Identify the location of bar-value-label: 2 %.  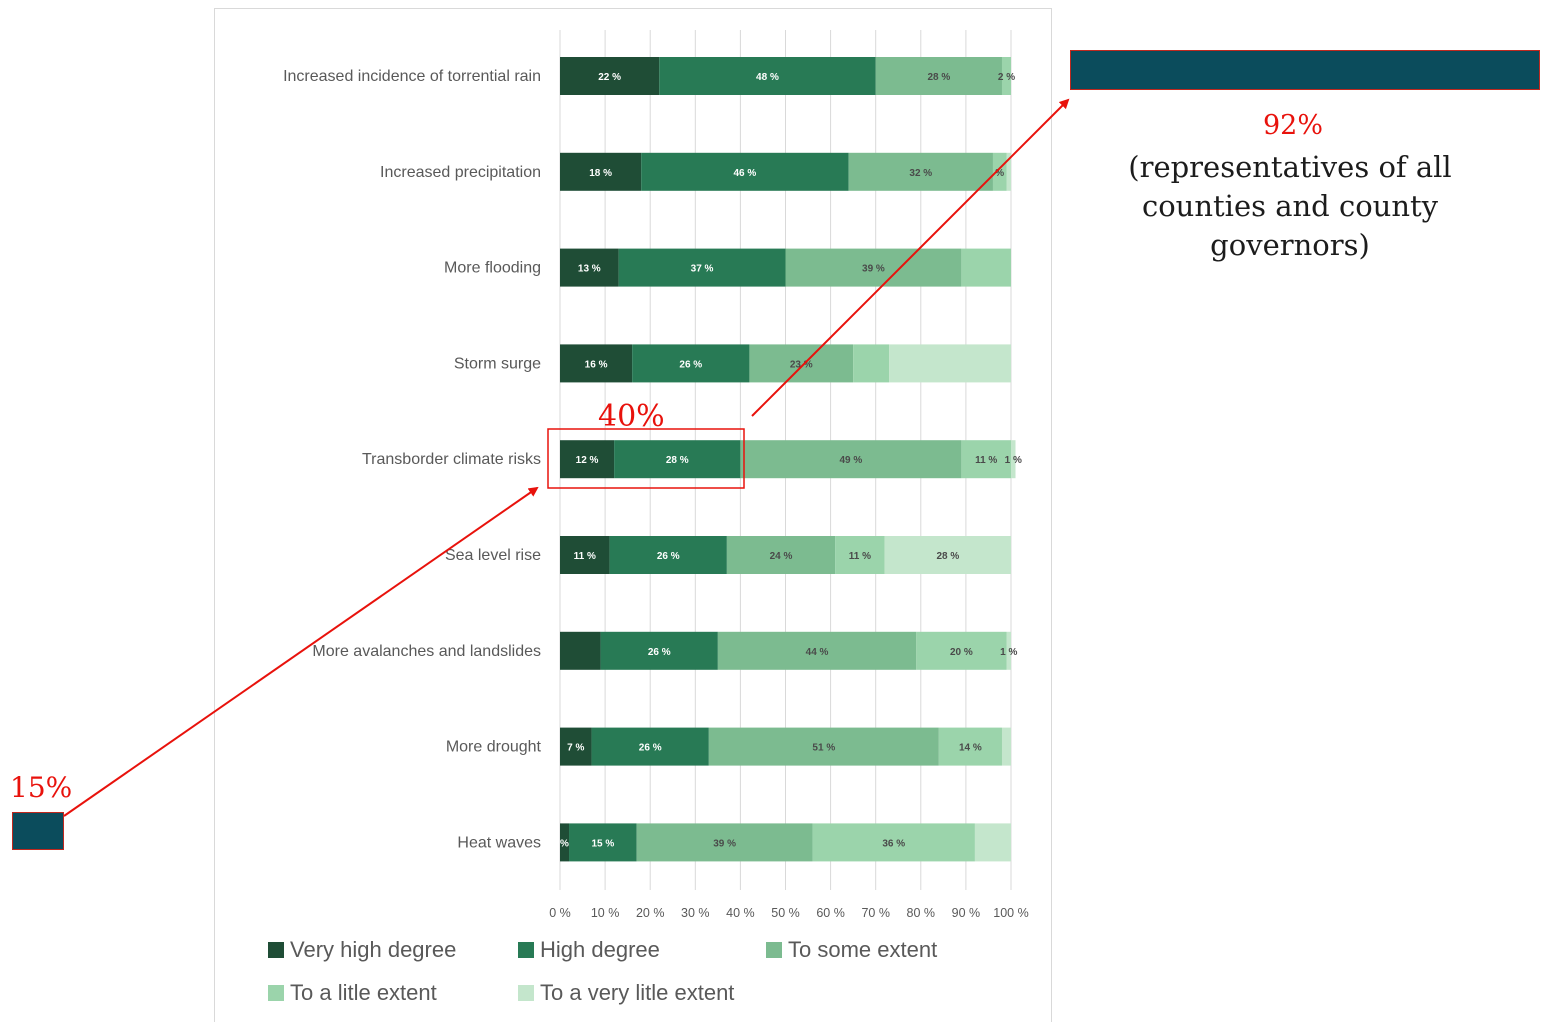
(1006, 77).